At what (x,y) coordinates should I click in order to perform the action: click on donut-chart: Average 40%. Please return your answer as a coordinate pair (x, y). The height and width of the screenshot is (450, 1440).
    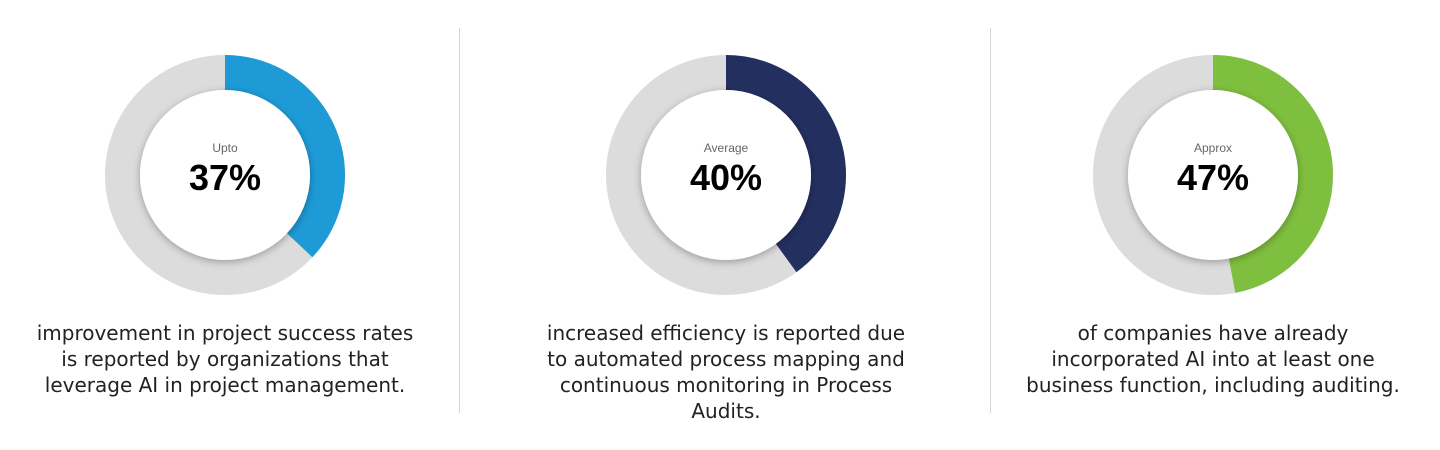
    Looking at the image, I should click on (726, 175).